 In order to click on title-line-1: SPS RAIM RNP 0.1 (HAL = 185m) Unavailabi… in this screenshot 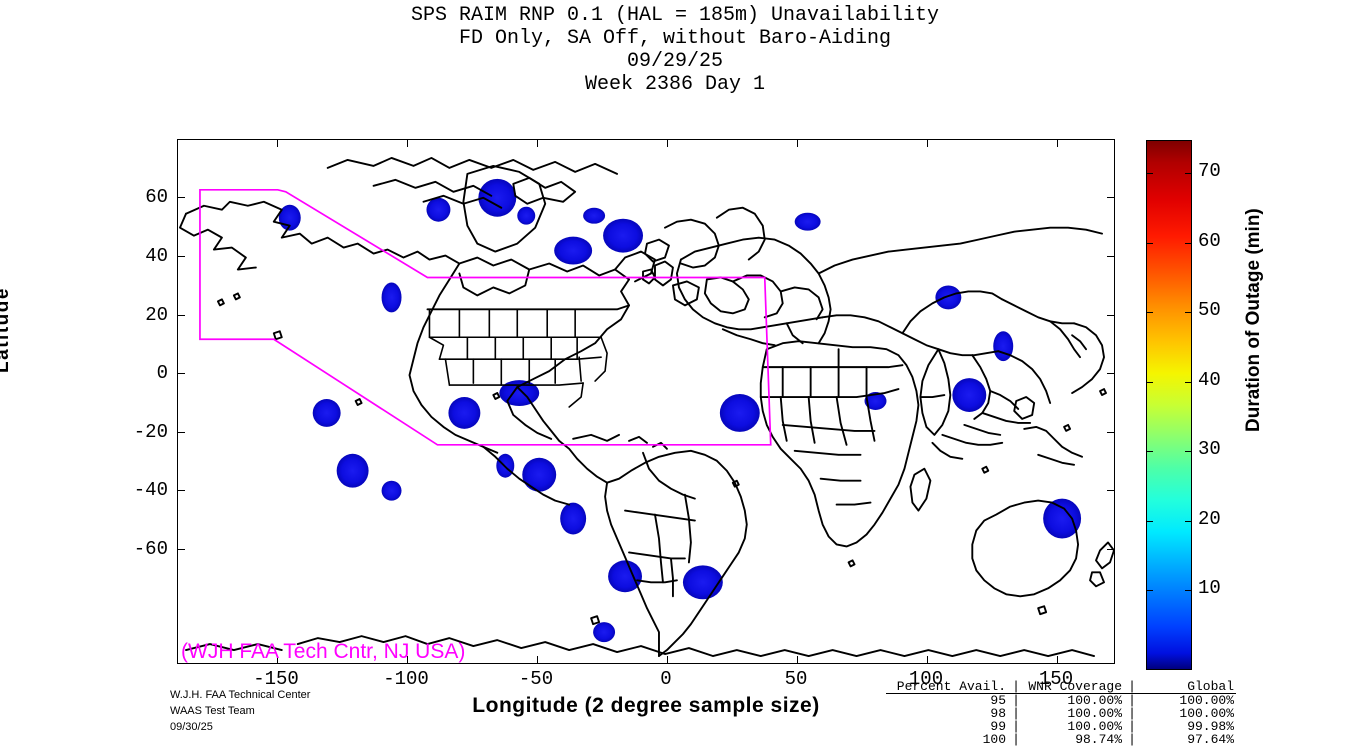, I will do `click(675, 15)`.